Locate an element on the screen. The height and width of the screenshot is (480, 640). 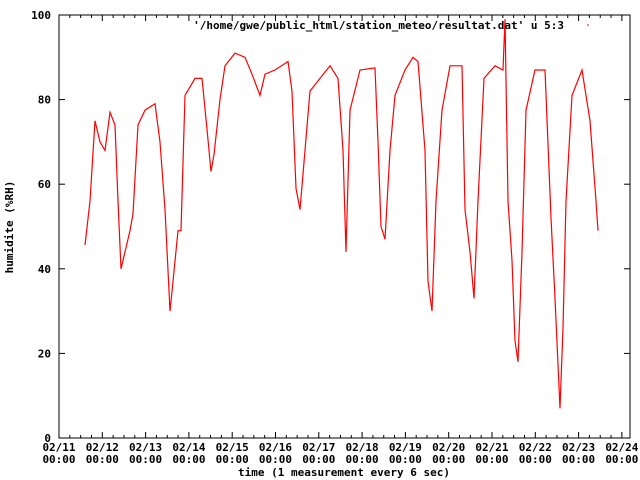
x-tick-label-date: 02/12 is located at coordinates (102, 447).